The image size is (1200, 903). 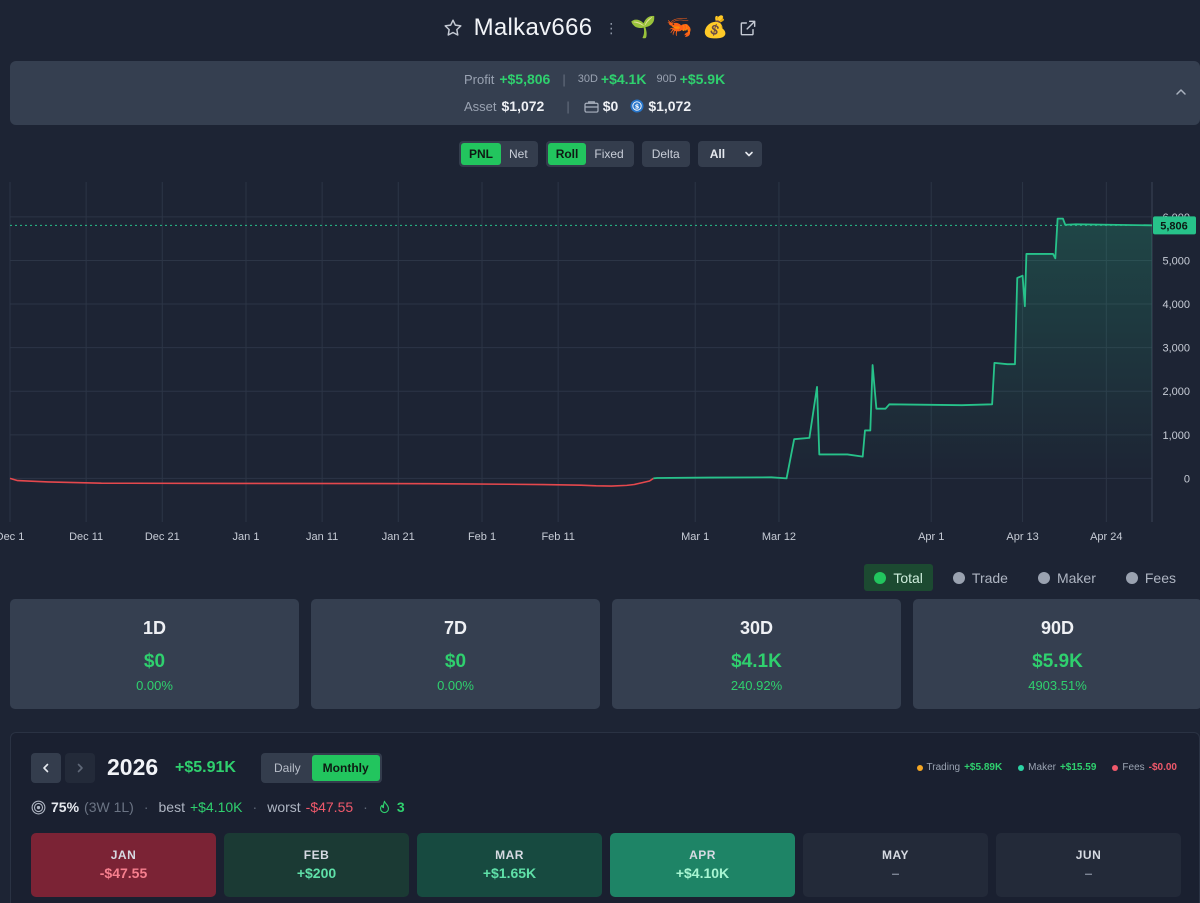 I want to click on best-value: +$4.10K, so click(x=216, y=807).